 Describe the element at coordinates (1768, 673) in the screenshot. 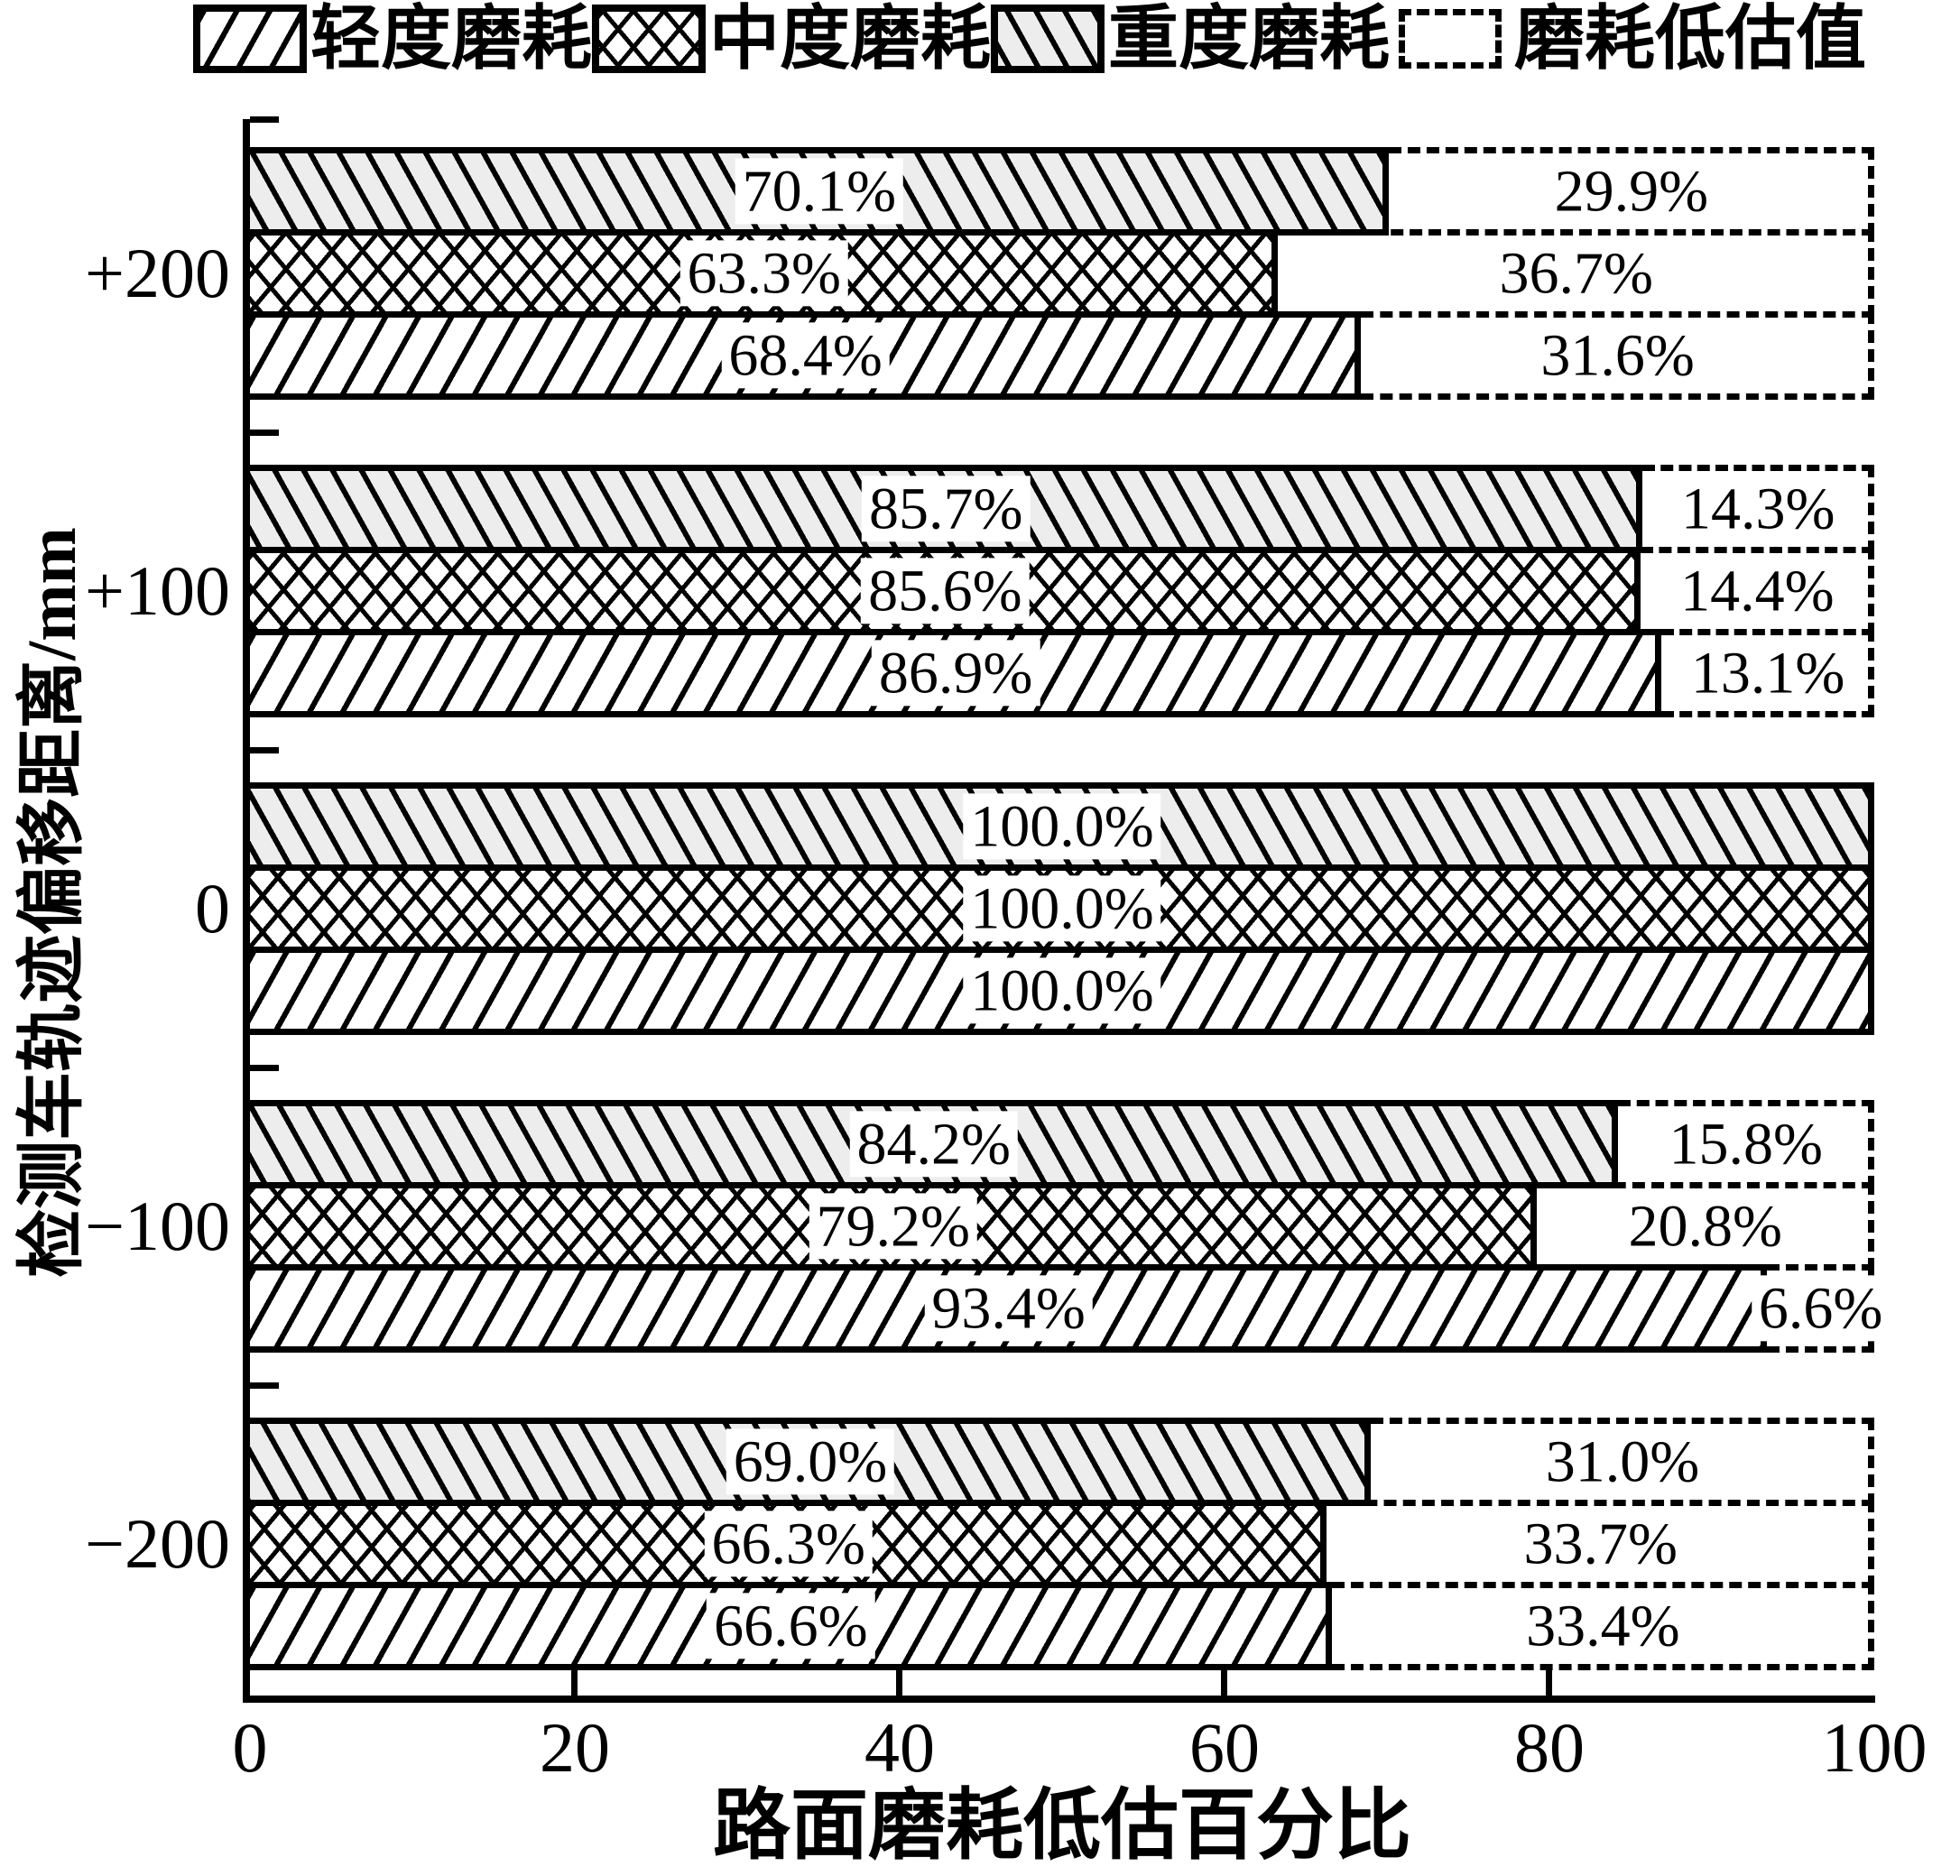

I see `underestimate-value-label: 13.1%` at that location.